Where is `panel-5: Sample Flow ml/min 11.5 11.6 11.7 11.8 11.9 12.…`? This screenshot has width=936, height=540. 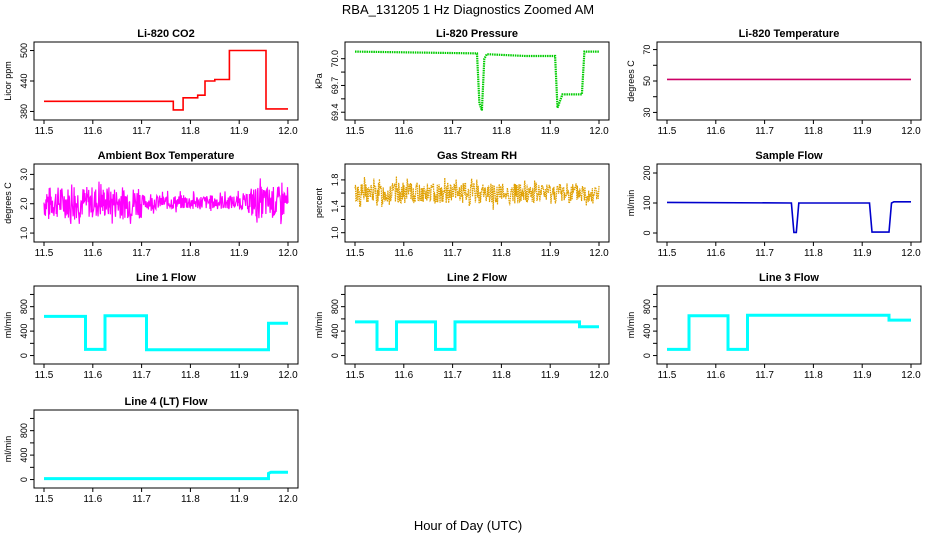 panel-5: Sample Flow ml/min 11.5 11.6 11.7 11.8 11.9 12.… is located at coordinates (774, 204).